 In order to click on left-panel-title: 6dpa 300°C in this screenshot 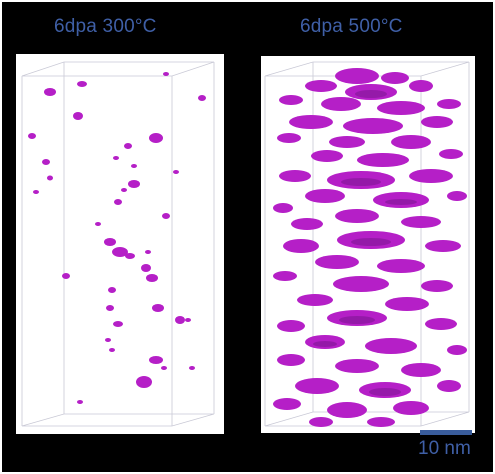, I will do `click(105, 26)`.